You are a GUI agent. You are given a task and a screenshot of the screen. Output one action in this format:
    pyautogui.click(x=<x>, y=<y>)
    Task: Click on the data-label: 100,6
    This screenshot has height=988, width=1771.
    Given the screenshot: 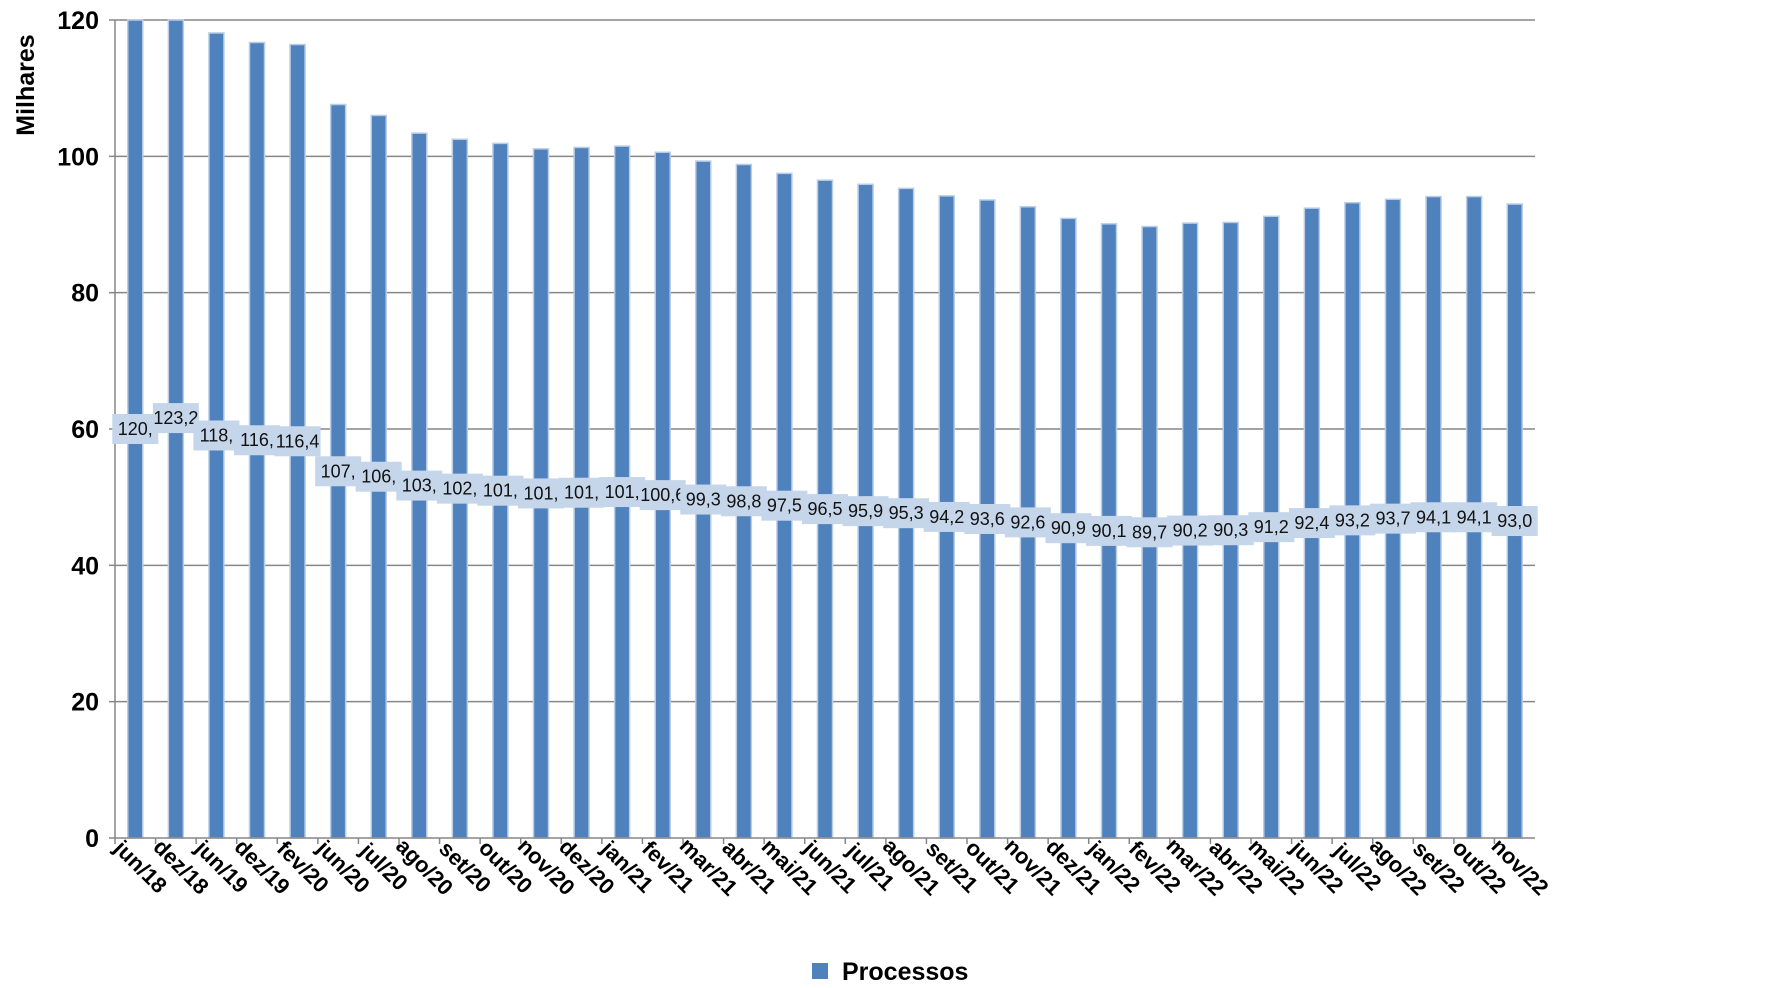 What is the action you would take?
    pyautogui.click(x=662, y=495)
    